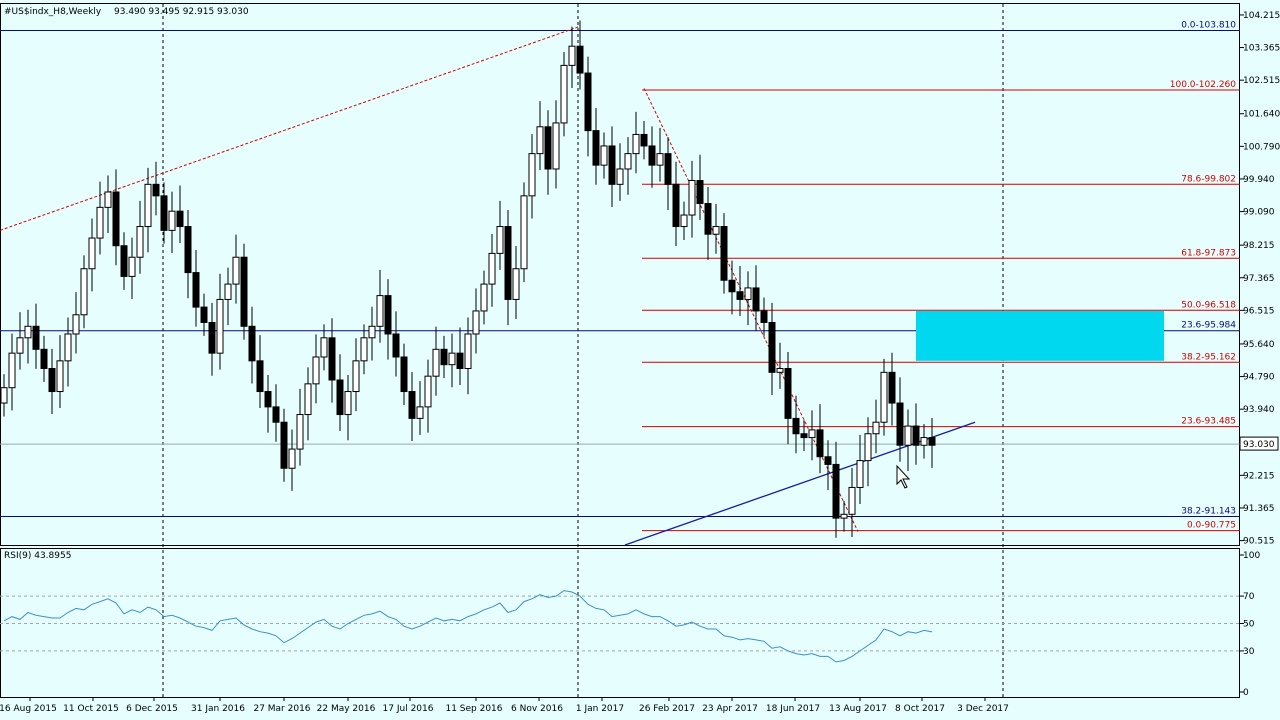  What do you see at coordinates (1259, 378) in the screenshot?
I see `price-tick-label-11: 94.790` at bounding box center [1259, 378].